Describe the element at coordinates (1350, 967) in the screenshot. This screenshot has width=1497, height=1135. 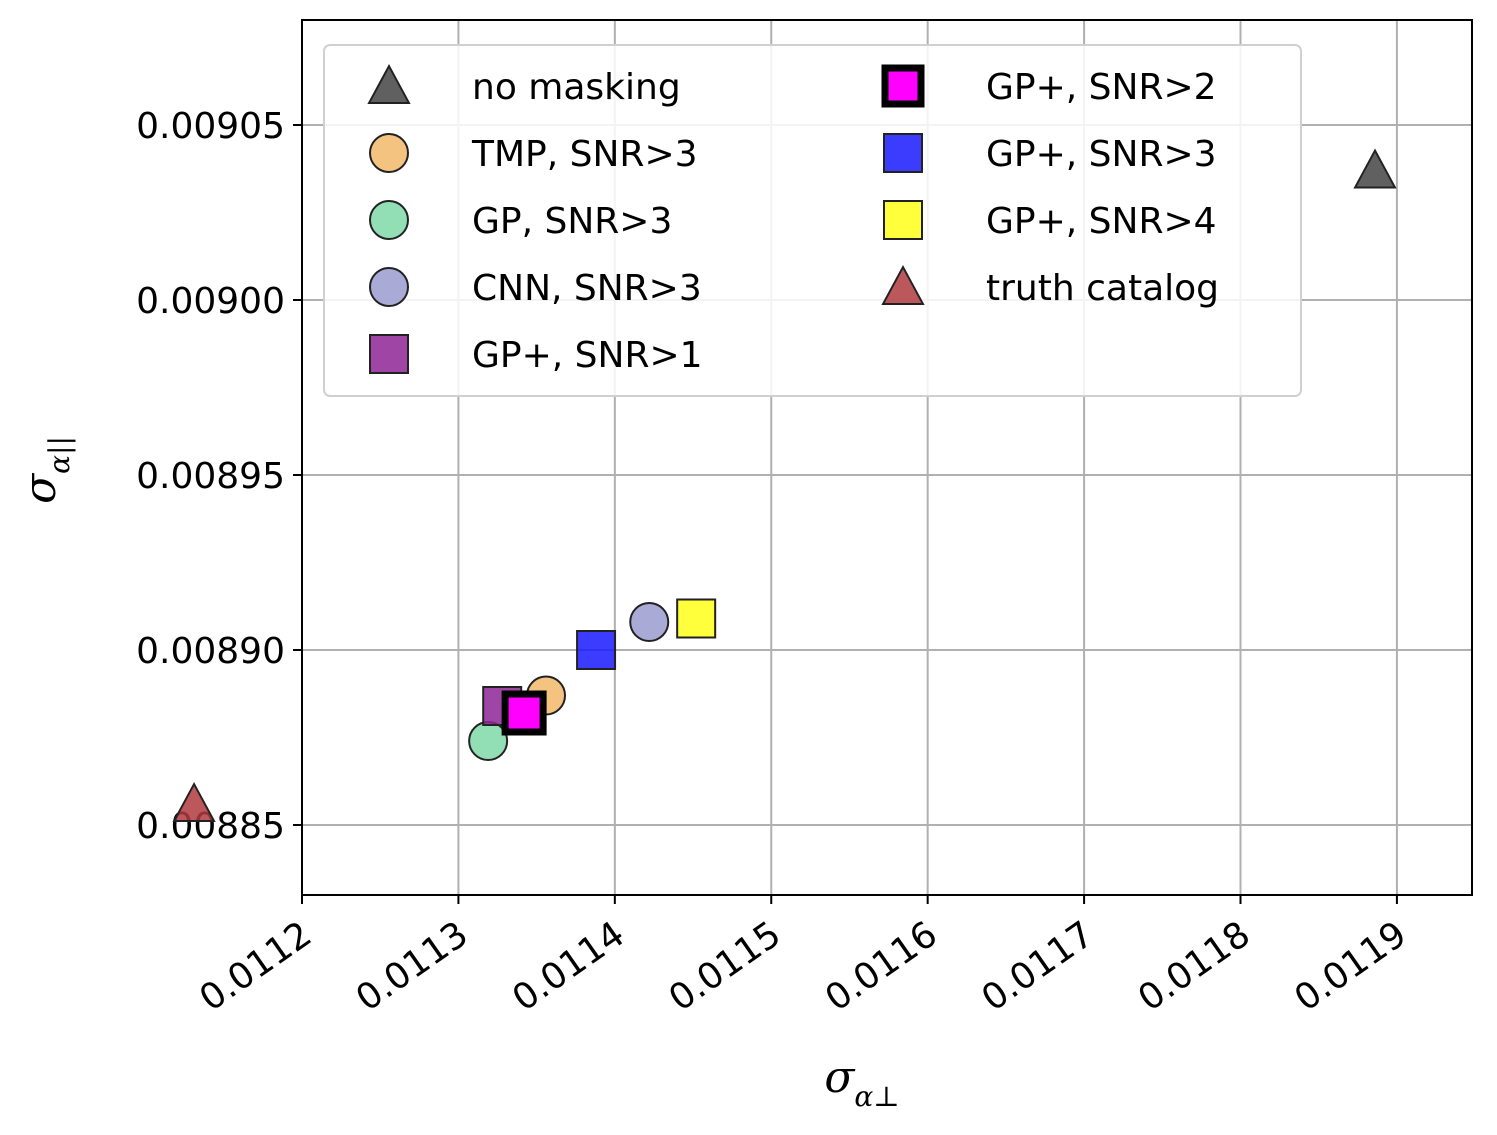
I see `x-tick-label: 0.0119` at that location.